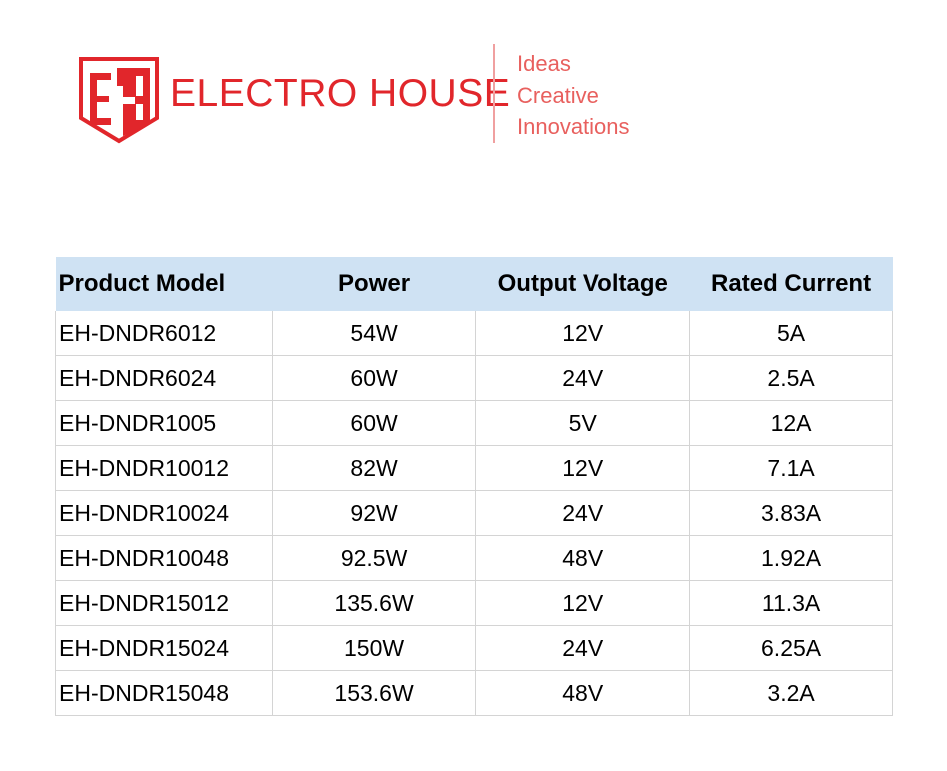  What do you see at coordinates (558, 95) in the screenshot?
I see `tagline-line: Creative` at bounding box center [558, 95].